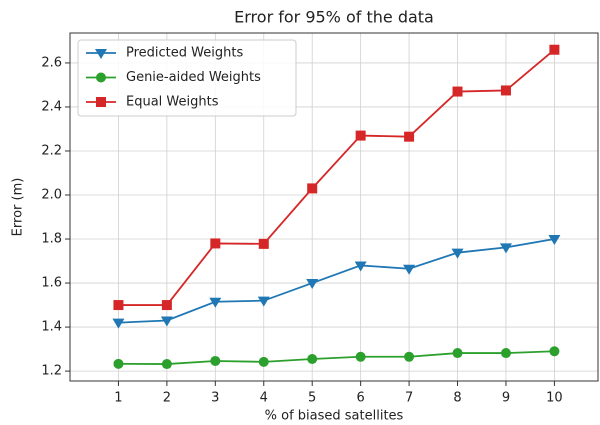  Describe the element at coordinates (51, 150) in the screenshot. I see `y-tick-label: 2.2` at that location.